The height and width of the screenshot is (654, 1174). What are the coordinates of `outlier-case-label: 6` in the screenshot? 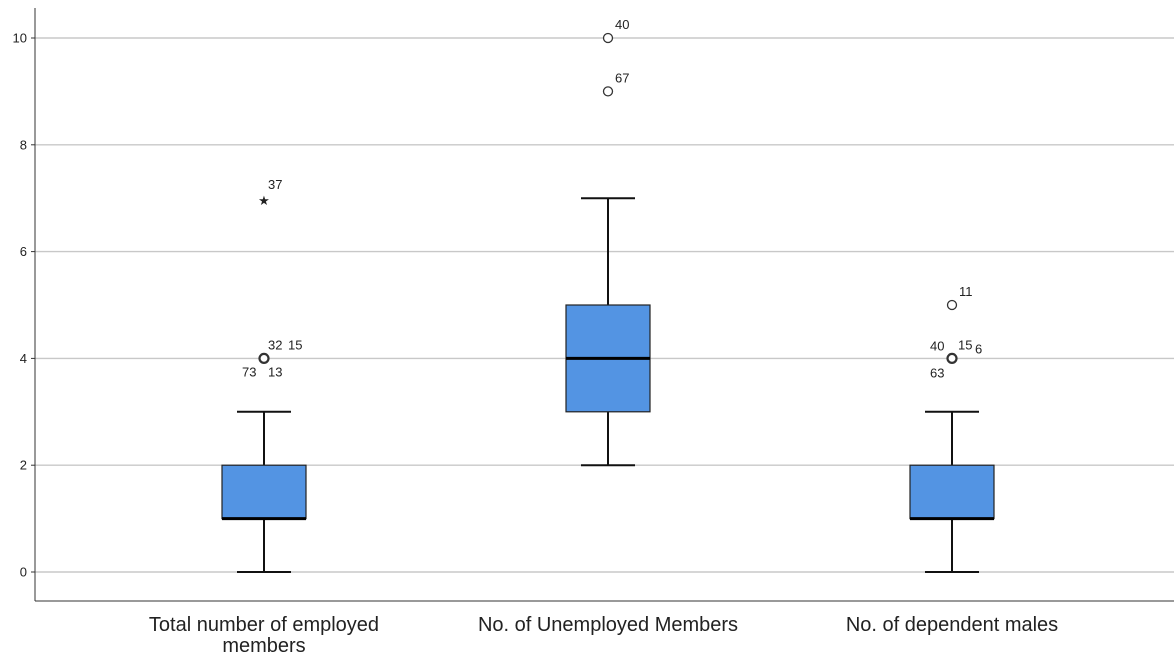 It's located at (978, 348).